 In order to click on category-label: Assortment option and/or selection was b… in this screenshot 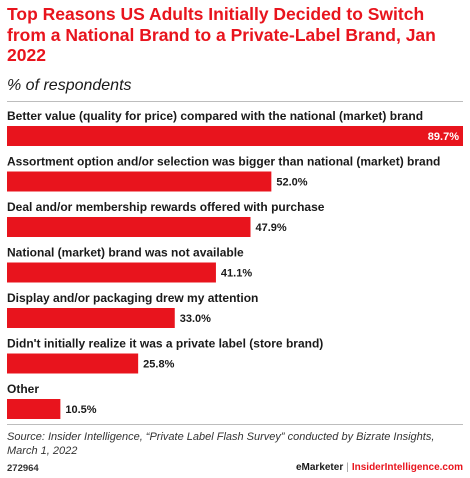, I will do `click(223, 162)`.